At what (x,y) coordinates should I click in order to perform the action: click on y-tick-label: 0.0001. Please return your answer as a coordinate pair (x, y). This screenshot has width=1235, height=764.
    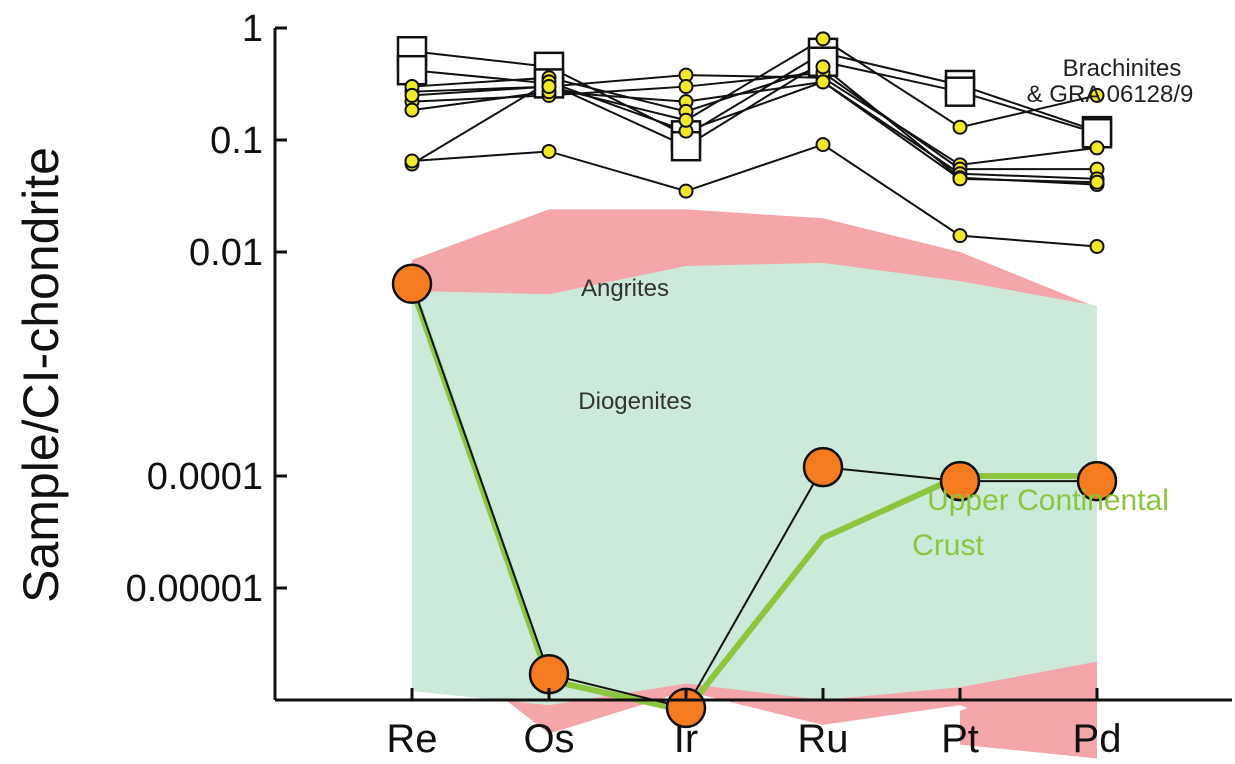
    Looking at the image, I should click on (205, 477).